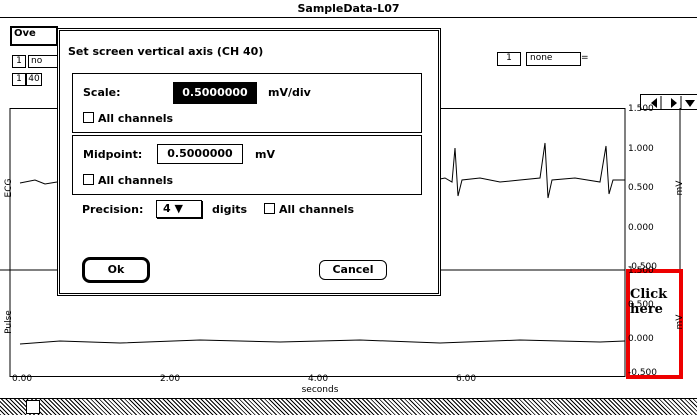  What do you see at coordinates (289, 92) in the screenshot?
I see `unit: mV/div` at bounding box center [289, 92].